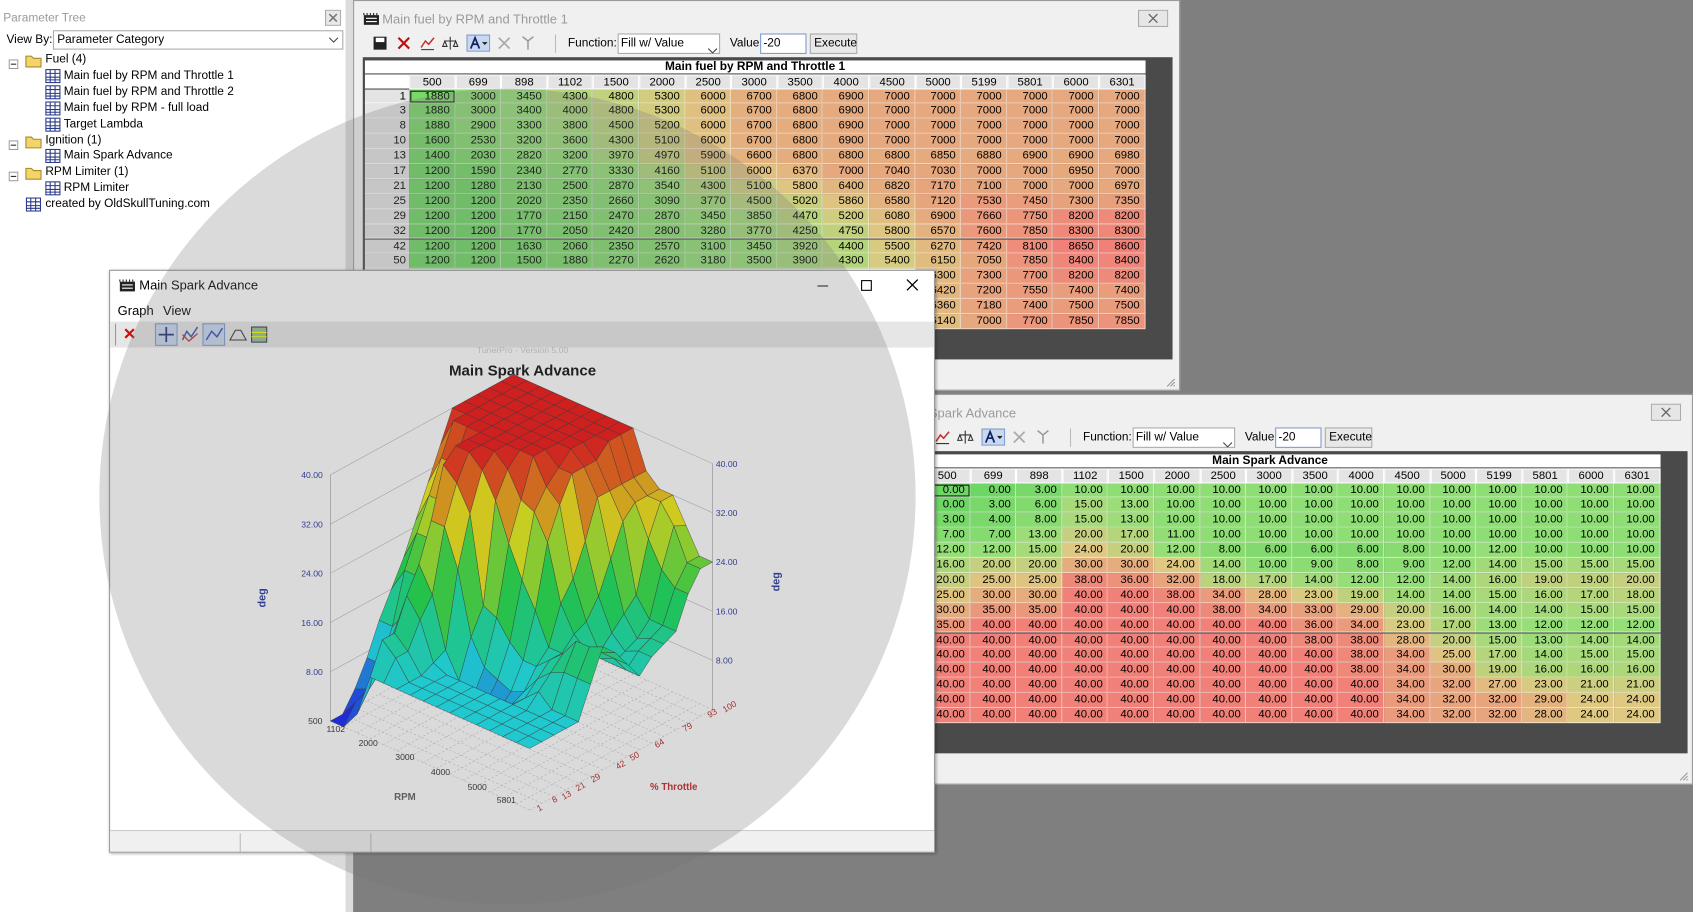 This screenshot has width=1693, height=912. Describe the element at coordinates (754, 201) in the screenshot. I see `table-cell: 4500` at that location.